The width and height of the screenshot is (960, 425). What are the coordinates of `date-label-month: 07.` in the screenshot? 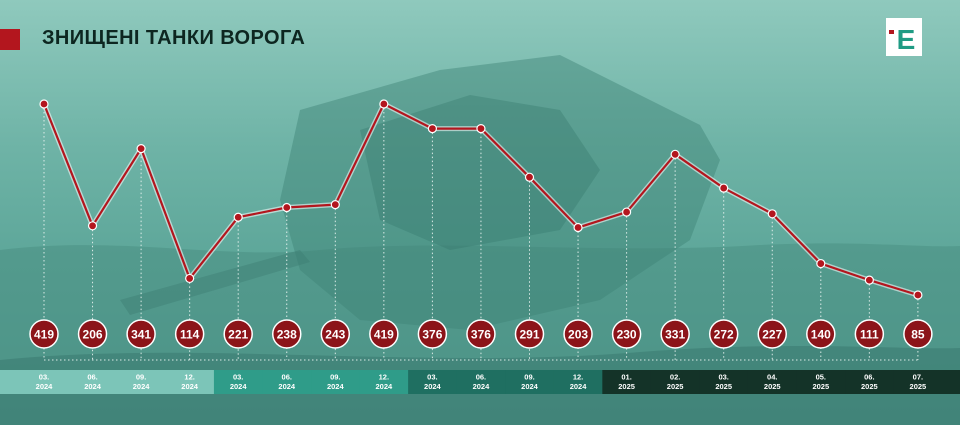 It's located at (918, 377).